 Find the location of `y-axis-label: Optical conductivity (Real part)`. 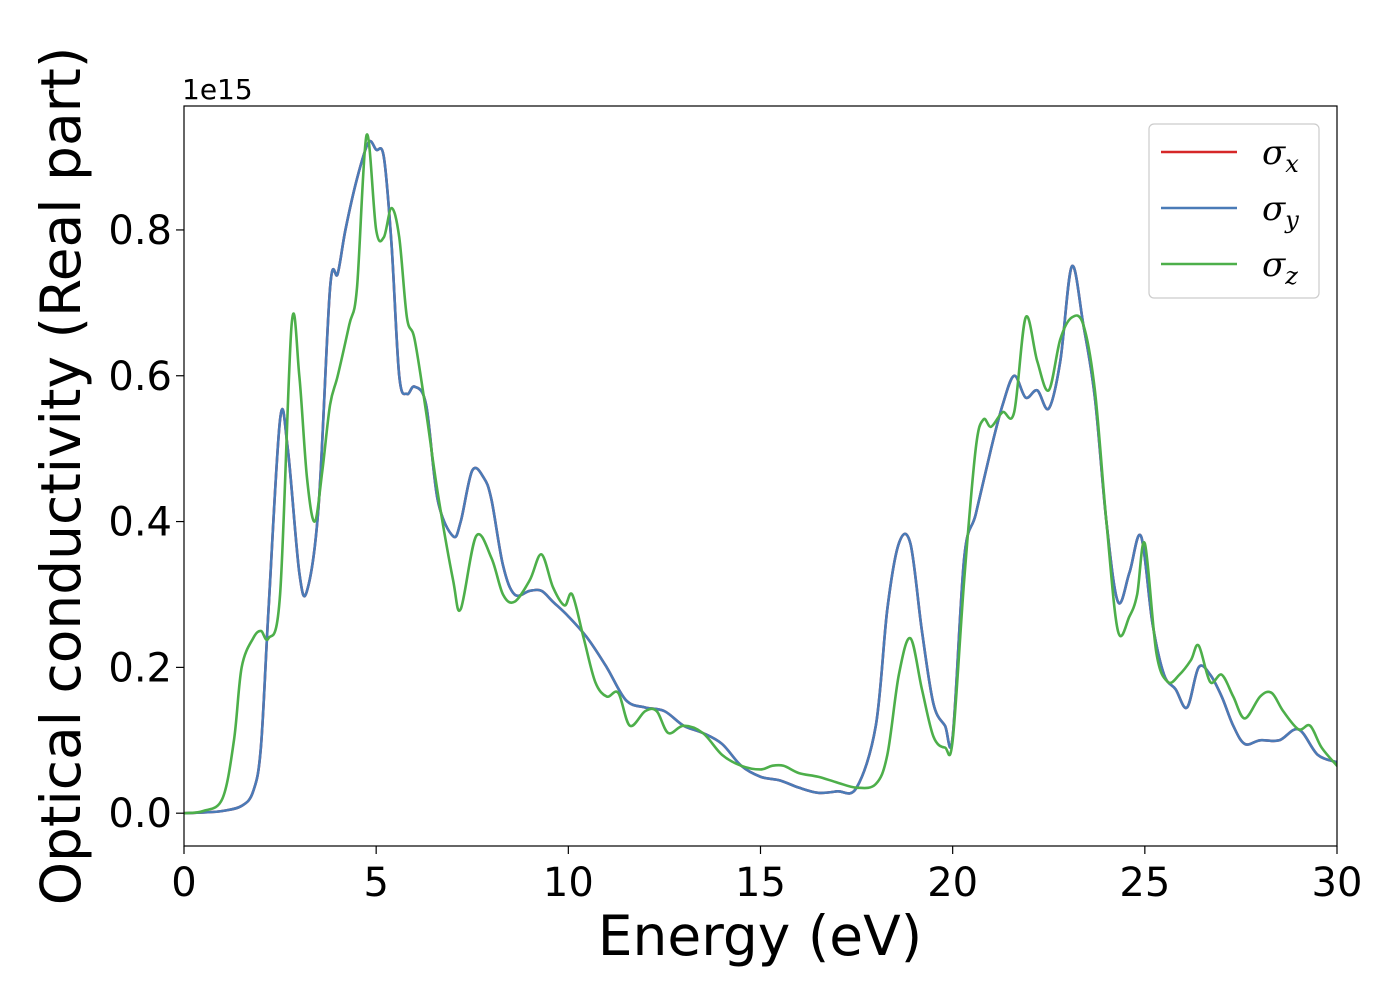

y-axis-label: Optical conductivity (Real part) is located at coordinates (61, 476).